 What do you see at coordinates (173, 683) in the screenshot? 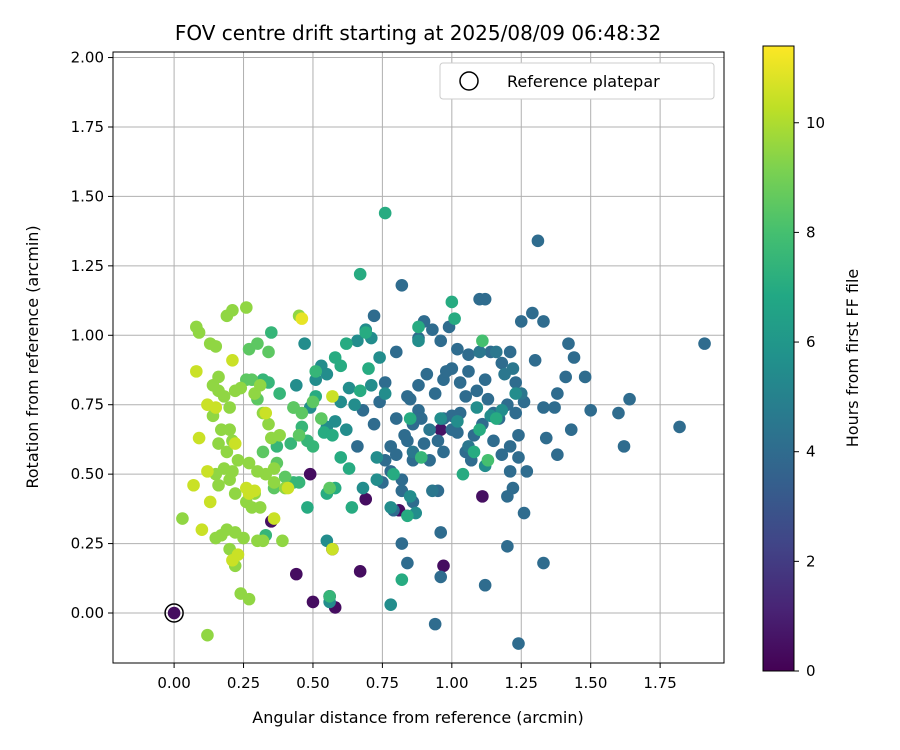
I see `x-tick-label: 0.00` at bounding box center [173, 683].